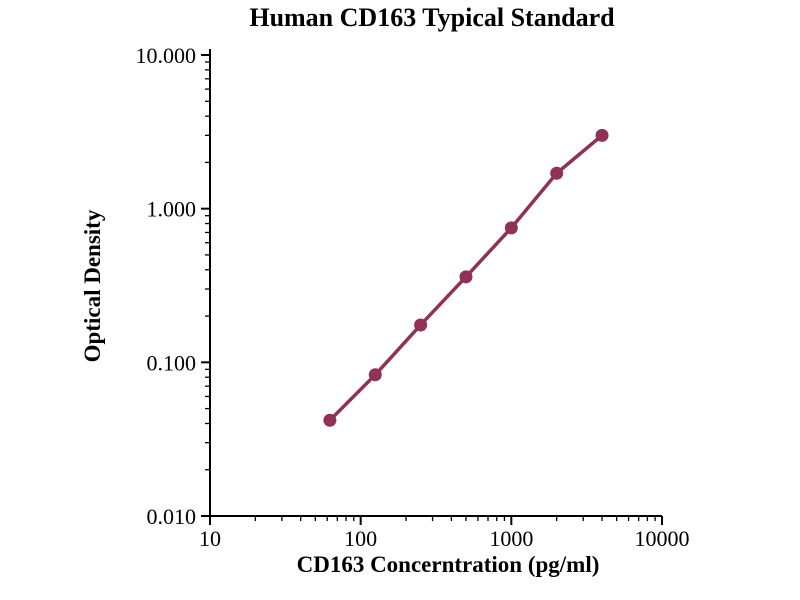 The image size is (800, 600). What do you see at coordinates (172, 362) in the screenshot?
I see `y-tick-label: 0.100` at bounding box center [172, 362].